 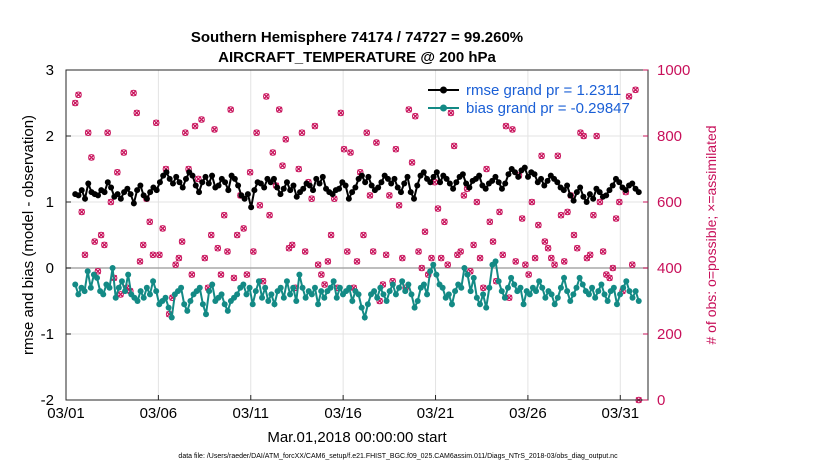 What do you see at coordinates (343, 413) in the screenshot?
I see `x-tick-label: 03/16` at bounding box center [343, 413].